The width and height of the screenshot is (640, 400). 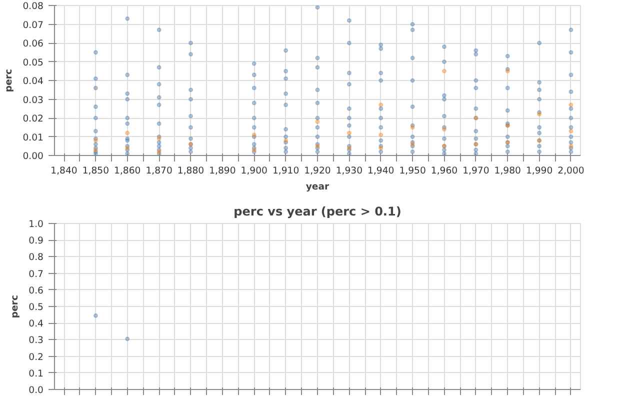 What do you see at coordinates (36, 357) in the screenshot?
I see `y-tick-label: 0.2` at bounding box center [36, 357].